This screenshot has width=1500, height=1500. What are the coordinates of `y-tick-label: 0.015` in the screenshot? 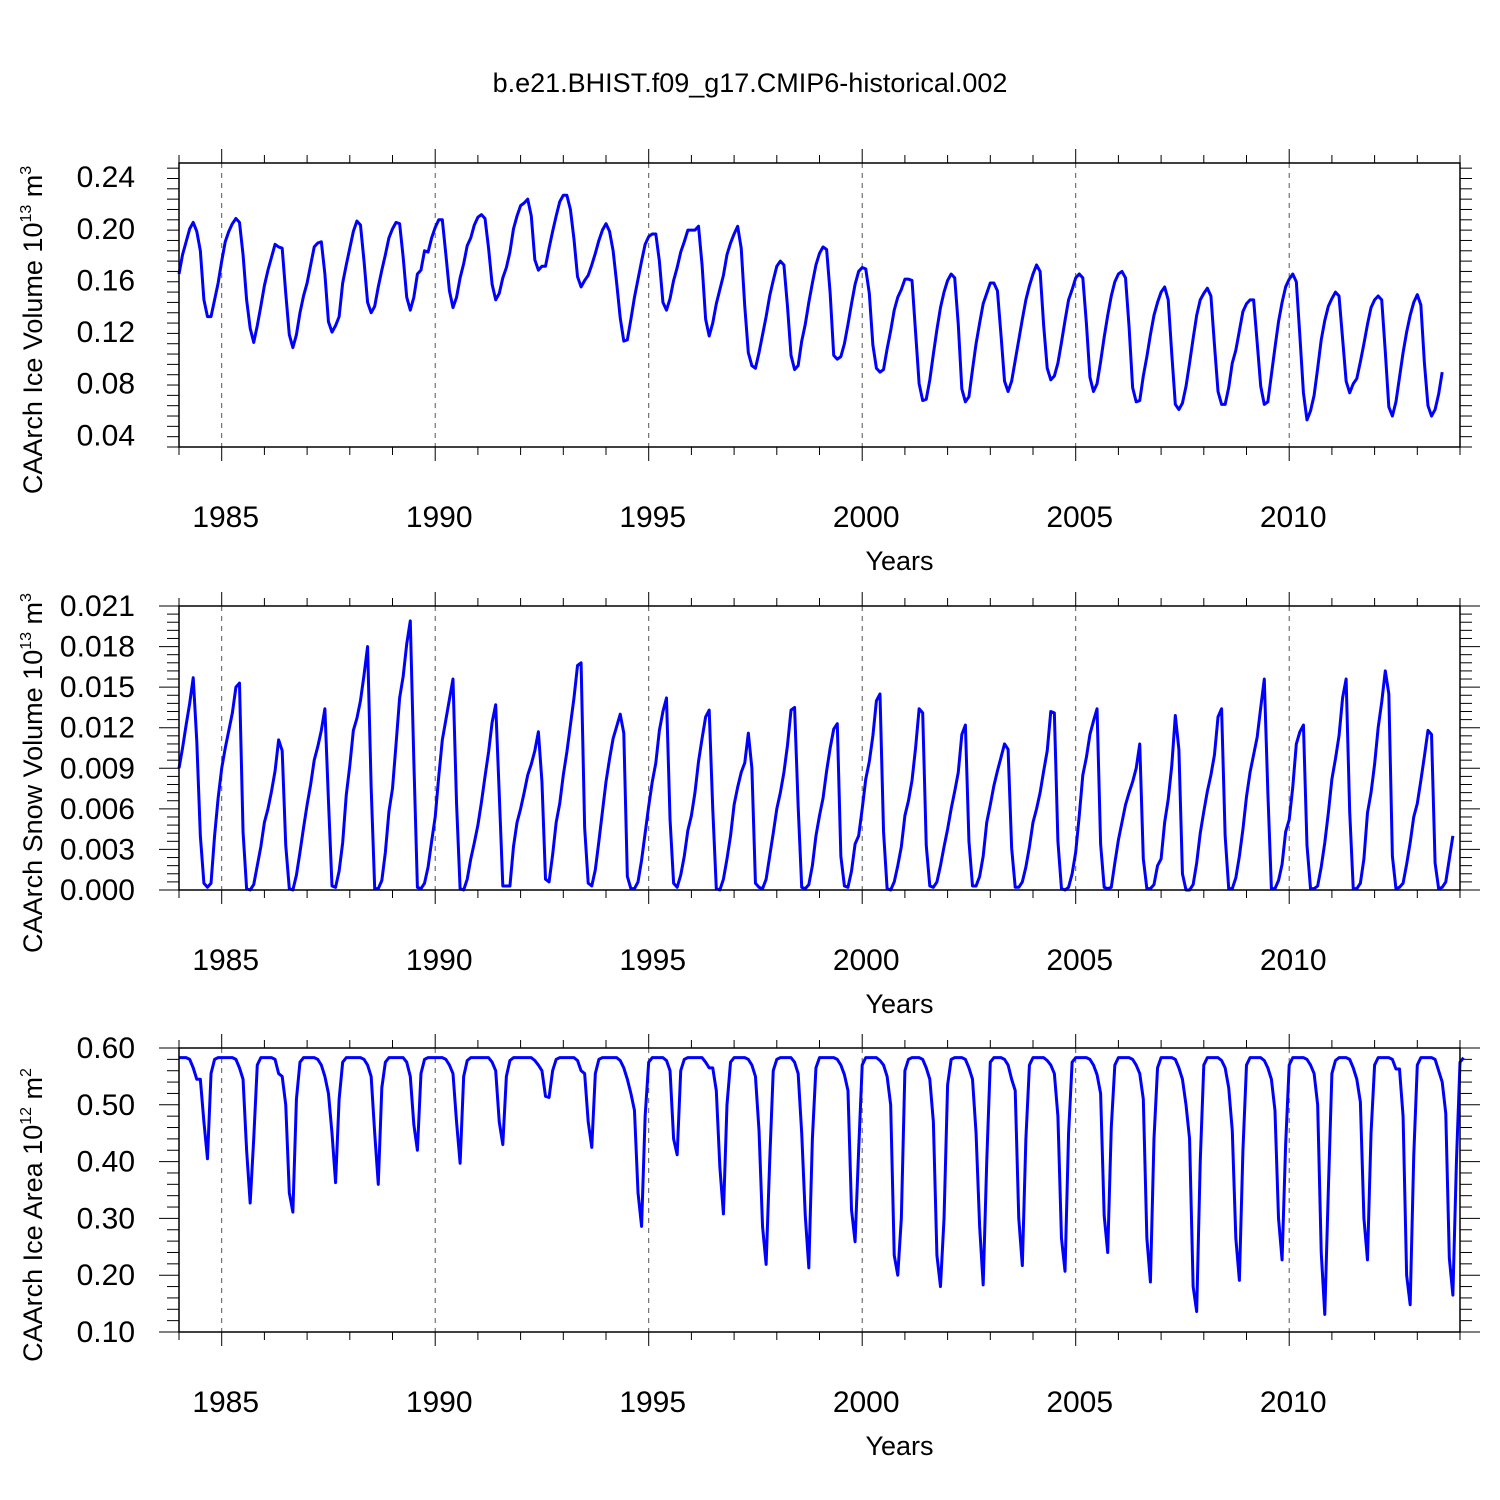 It's located at (97, 687).